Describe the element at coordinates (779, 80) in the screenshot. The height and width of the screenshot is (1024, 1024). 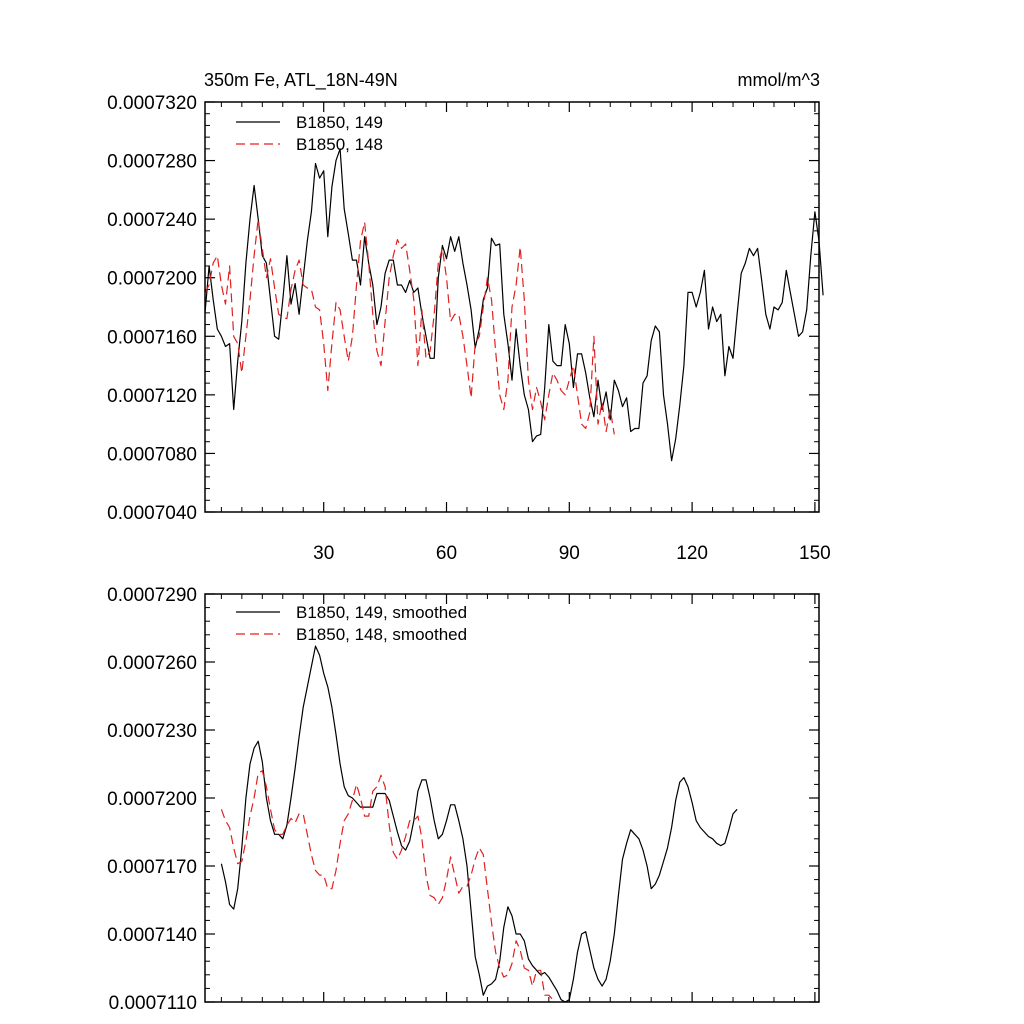
I see `top-panel-units: mmol/m^3` at that location.